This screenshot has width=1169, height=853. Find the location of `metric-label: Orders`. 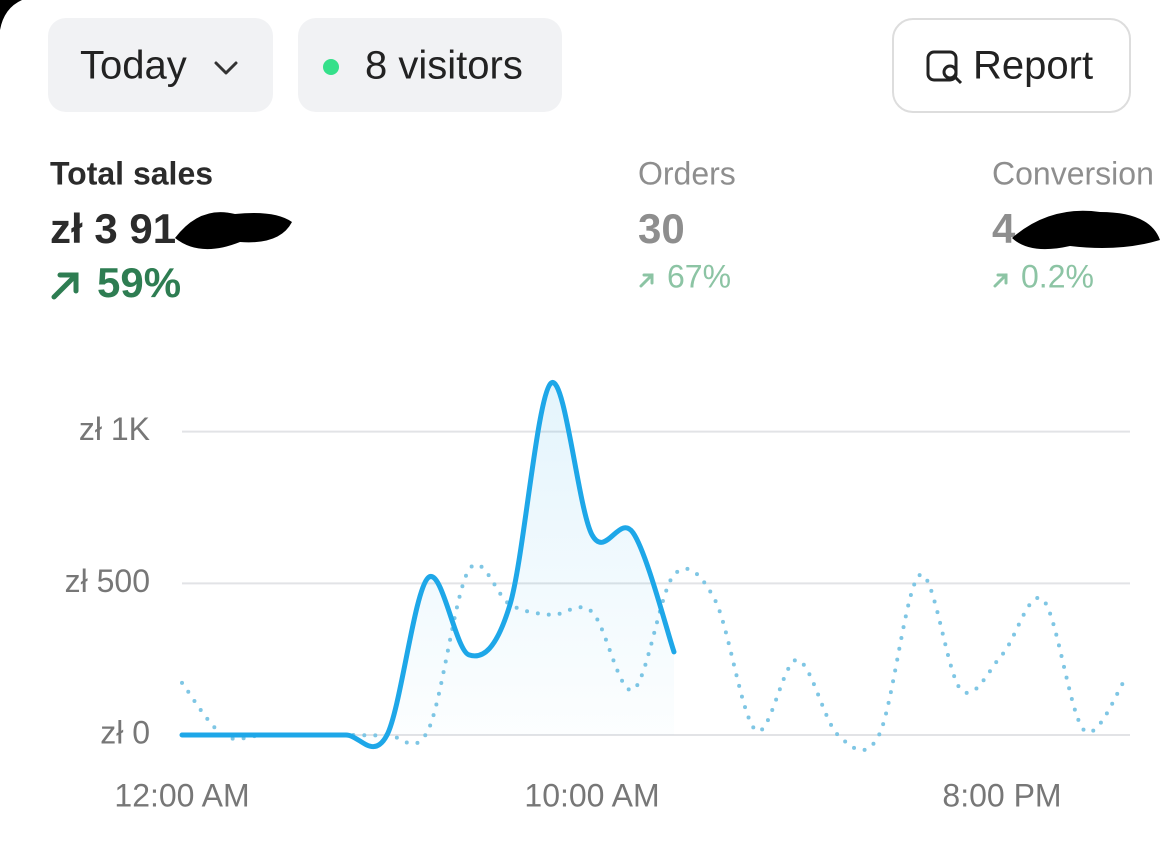

metric-label: Orders is located at coordinates (687, 173).